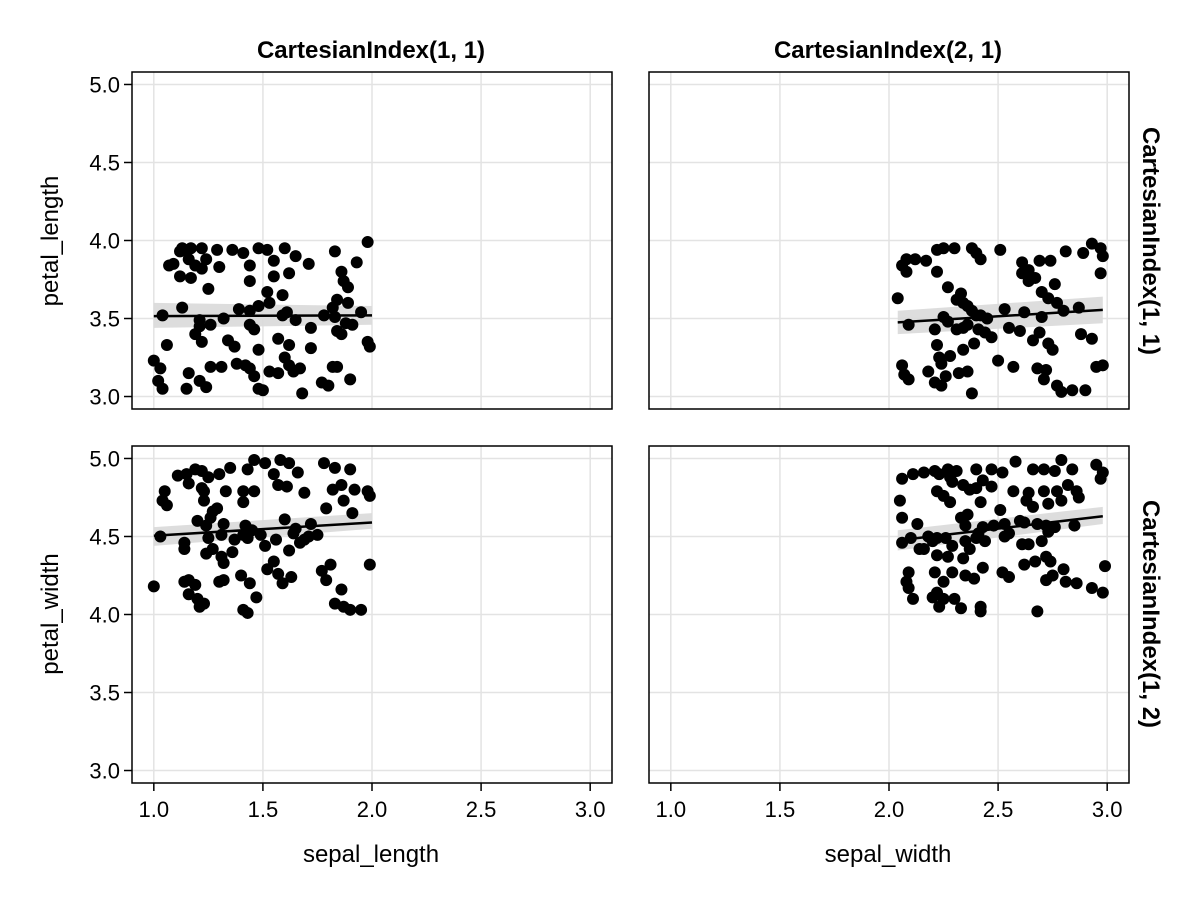 This screenshot has width=1200, height=900. I want to click on x-tick-label: 1.5, so click(780, 809).